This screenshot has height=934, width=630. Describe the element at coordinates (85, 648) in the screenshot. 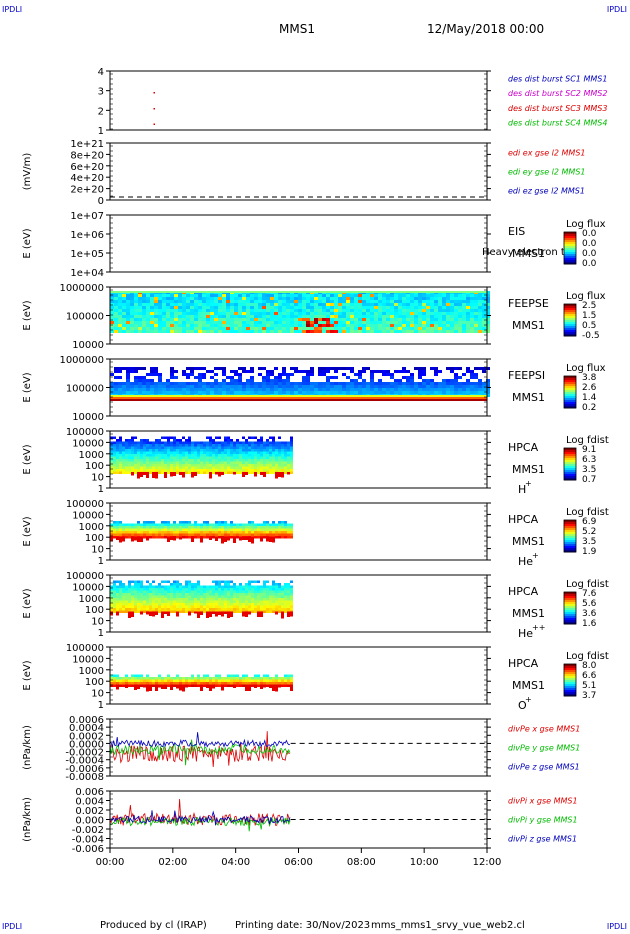

I see `y-tick-label: 100000` at that location.